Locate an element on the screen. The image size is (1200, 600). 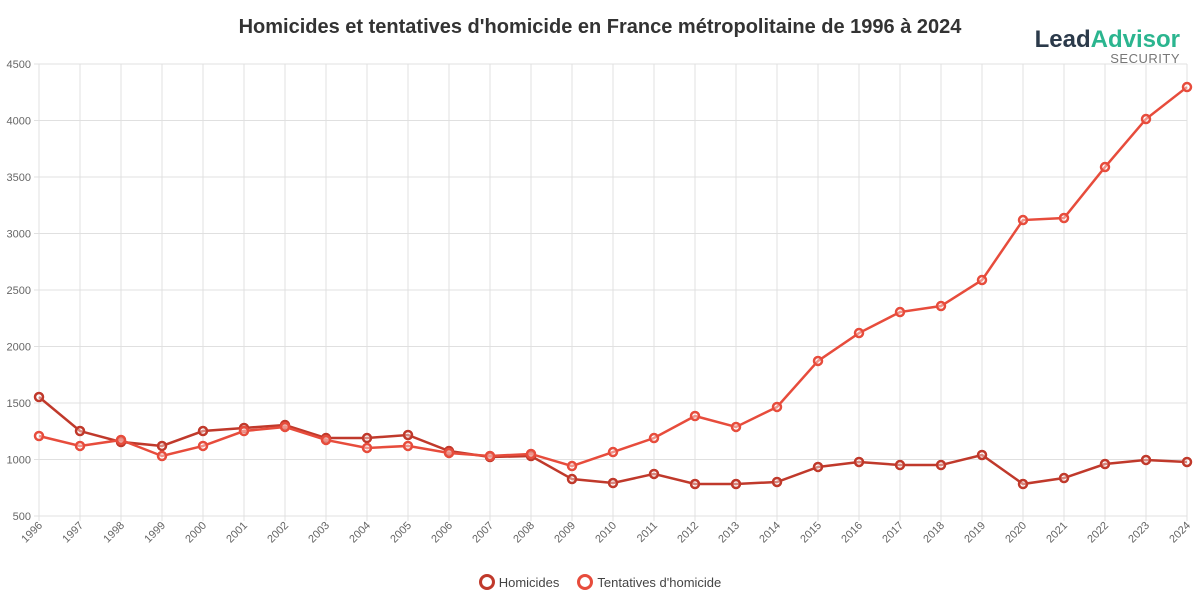
x-tick-label: 2012 is located at coordinates (688, 533).